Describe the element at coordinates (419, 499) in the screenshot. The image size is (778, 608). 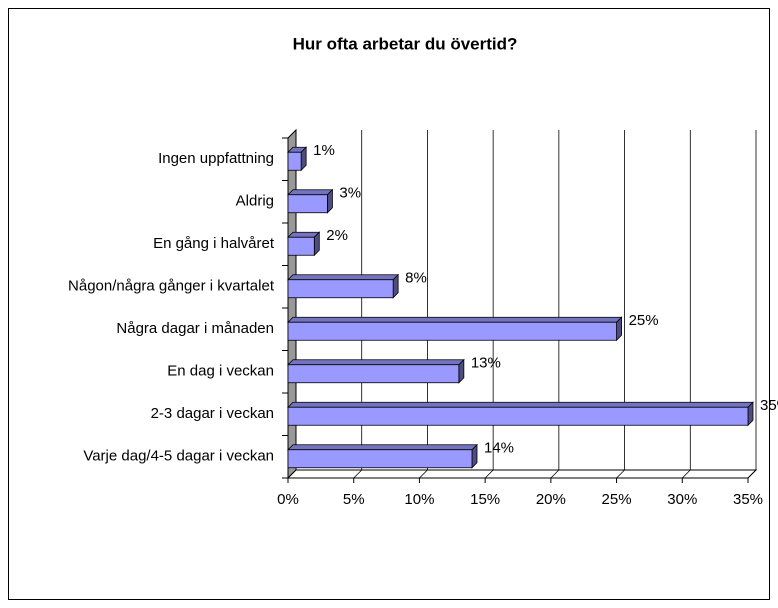
I see `x-tick-label: 10%` at that location.